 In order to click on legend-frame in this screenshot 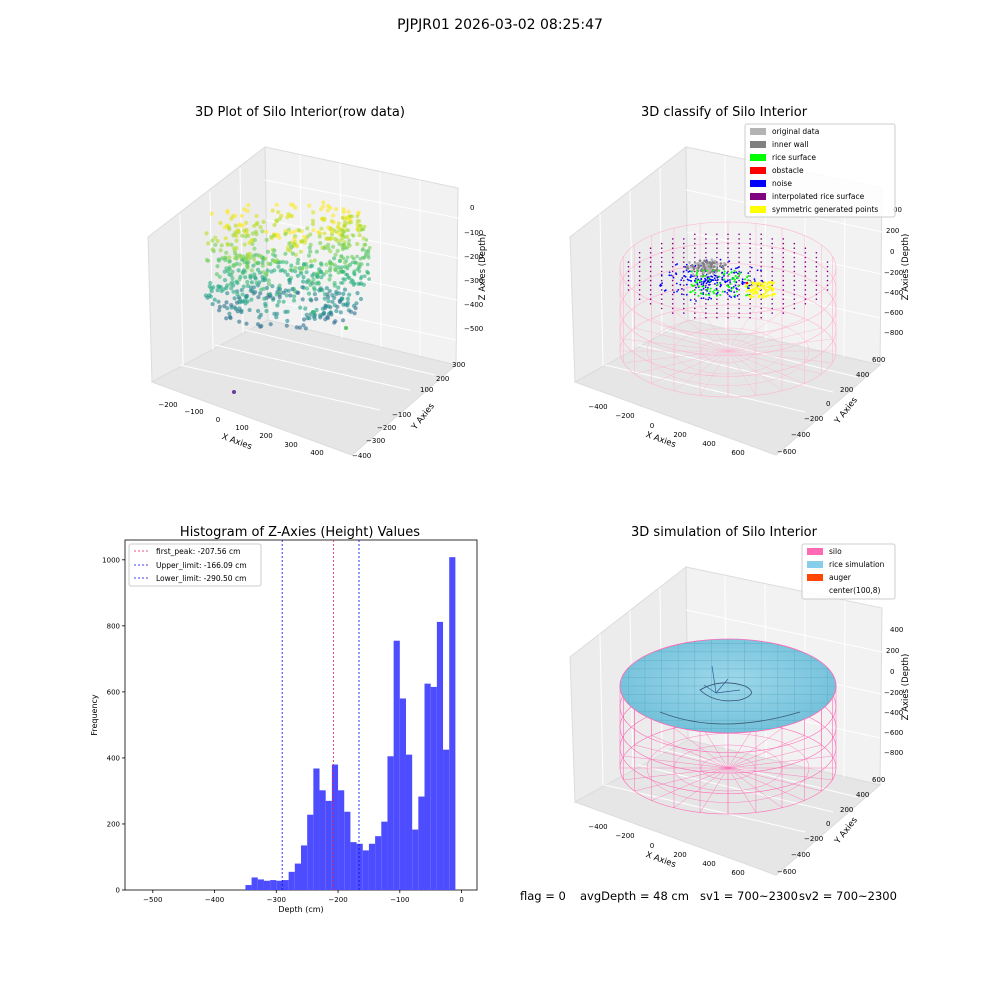, I will do `click(820, 170)`.